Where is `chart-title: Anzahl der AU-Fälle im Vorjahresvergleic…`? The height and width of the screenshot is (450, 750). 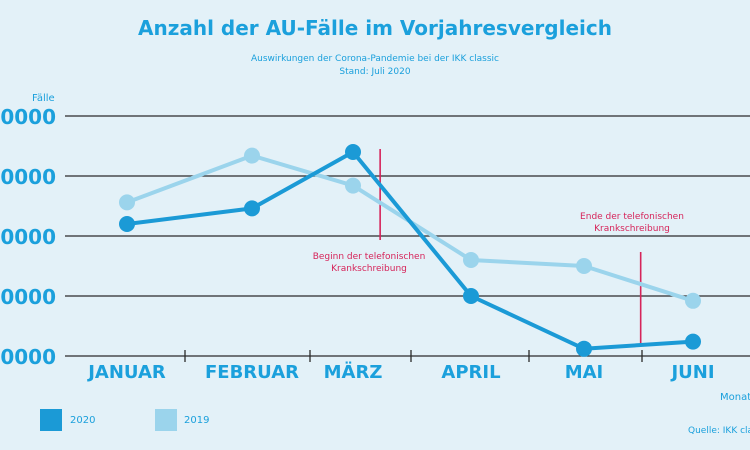 chart-title: Anzahl der AU-Fälle im Vorjahresvergleic… is located at coordinates (375, 28).